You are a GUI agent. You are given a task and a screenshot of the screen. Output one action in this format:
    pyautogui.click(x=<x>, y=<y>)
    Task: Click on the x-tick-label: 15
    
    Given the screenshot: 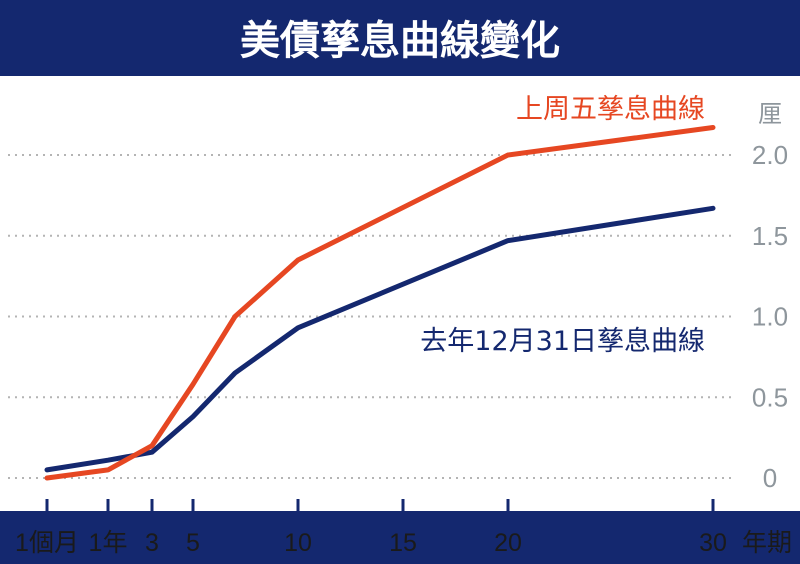 What is the action you would take?
    pyautogui.click(x=403, y=543)
    